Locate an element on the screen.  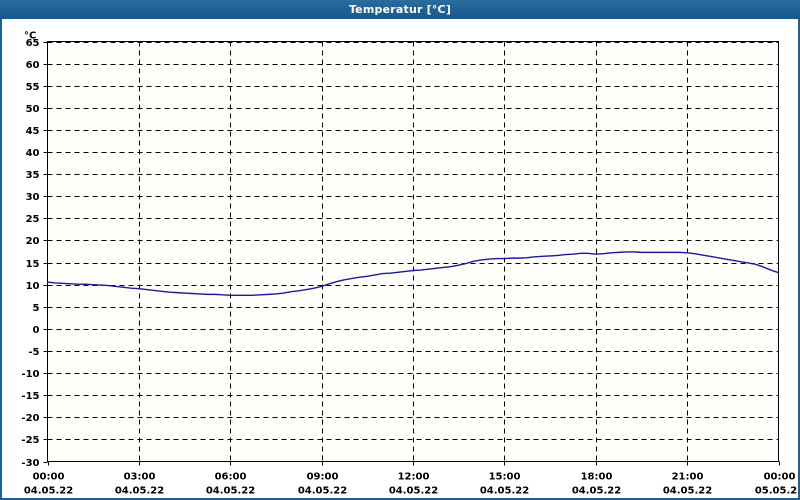
y-tick-label: -5 is located at coordinates (33, 352).